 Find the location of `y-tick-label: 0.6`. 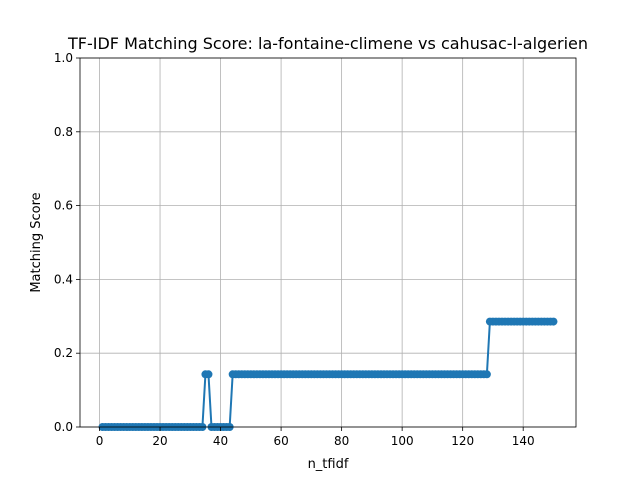

y-tick-label: 0.6 is located at coordinates (63, 206).